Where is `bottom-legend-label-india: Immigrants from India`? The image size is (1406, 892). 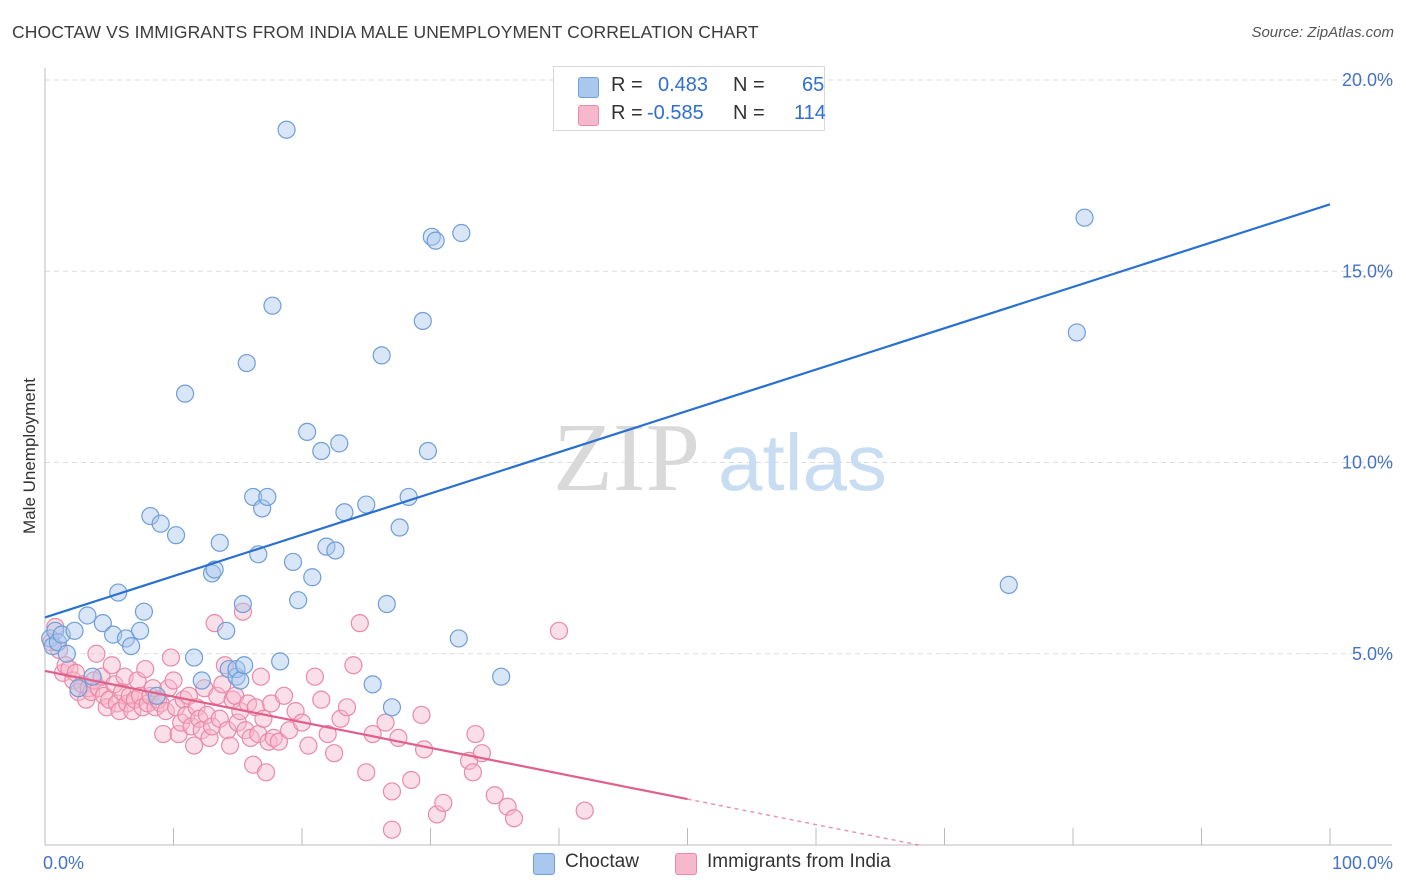
bottom-legend-label-india: Immigrants from India is located at coordinates (799, 861).